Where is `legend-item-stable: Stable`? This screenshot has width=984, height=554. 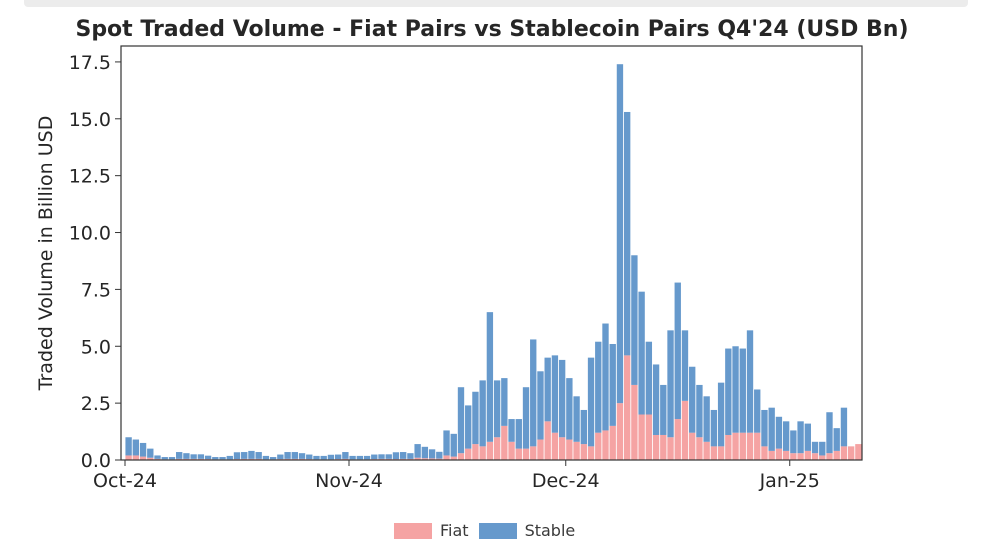
legend-item-stable: Stable is located at coordinates (526, 530).